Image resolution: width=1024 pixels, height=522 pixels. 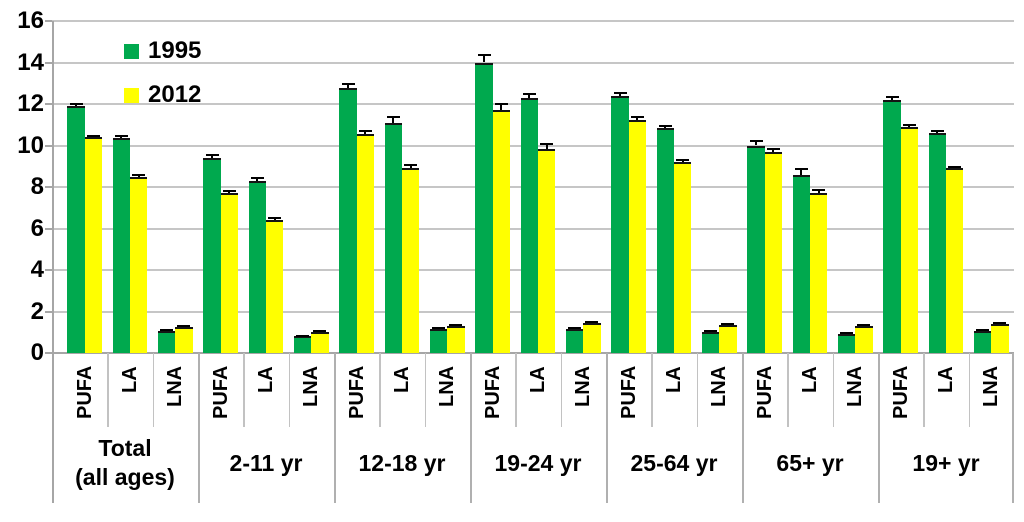 What do you see at coordinates (37, 311) in the screenshot?
I see `y-axis-tick-label: 2` at bounding box center [37, 311].